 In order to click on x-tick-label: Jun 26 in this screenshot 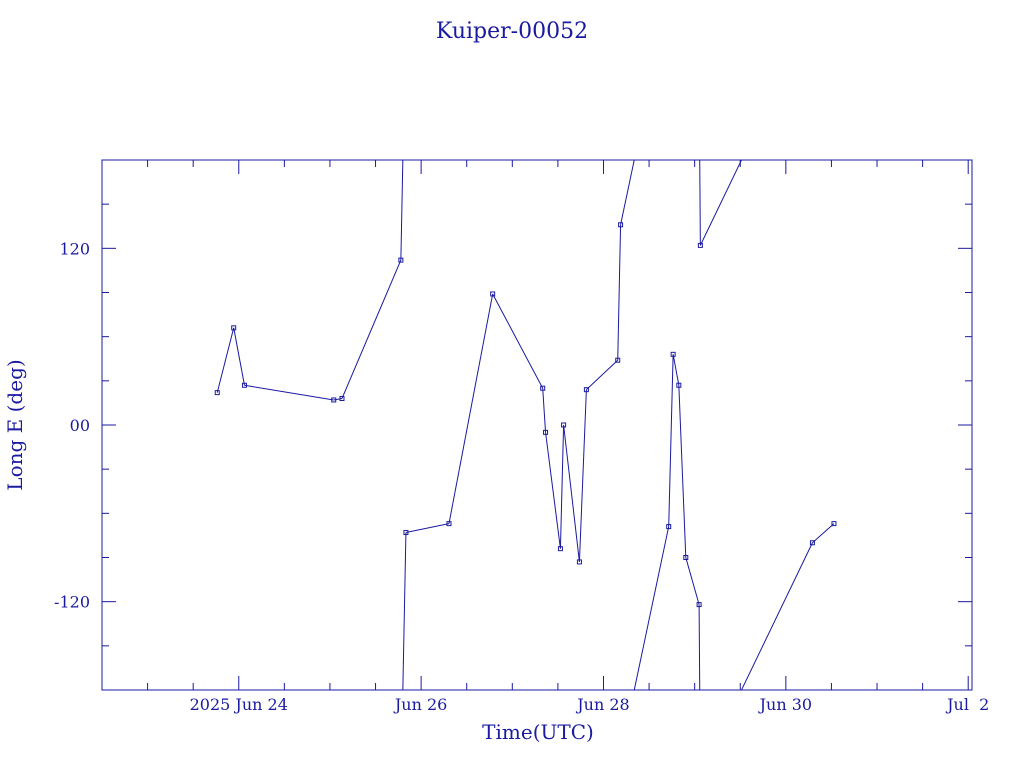, I will do `click(420, 704)`.